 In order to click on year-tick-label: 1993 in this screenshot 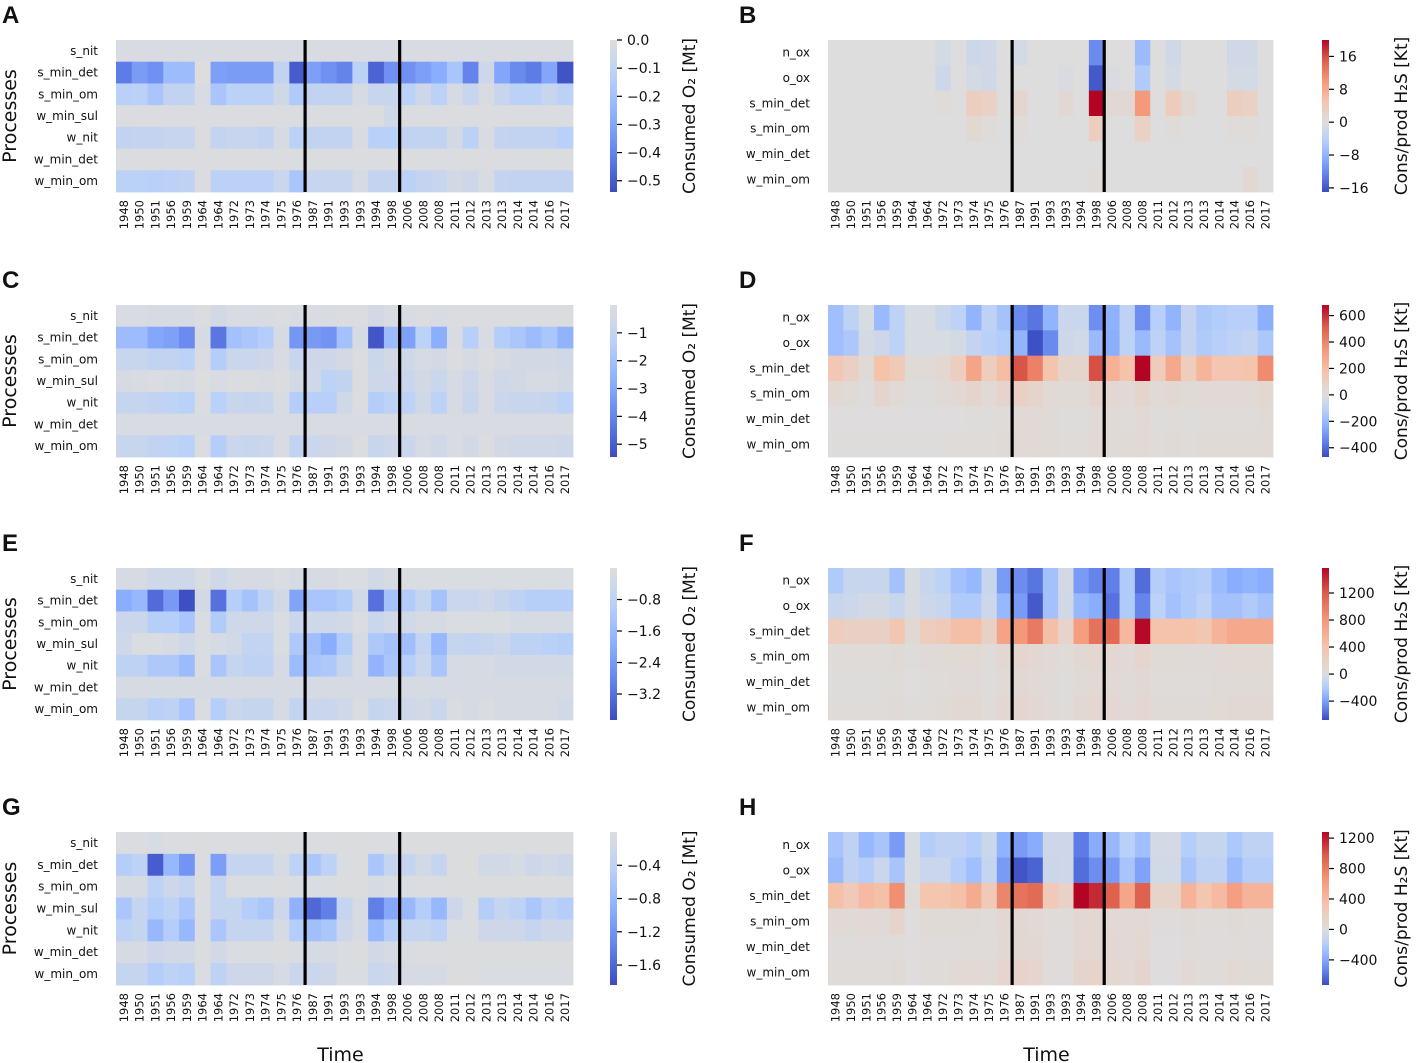, I will do `click(345, 742)`.